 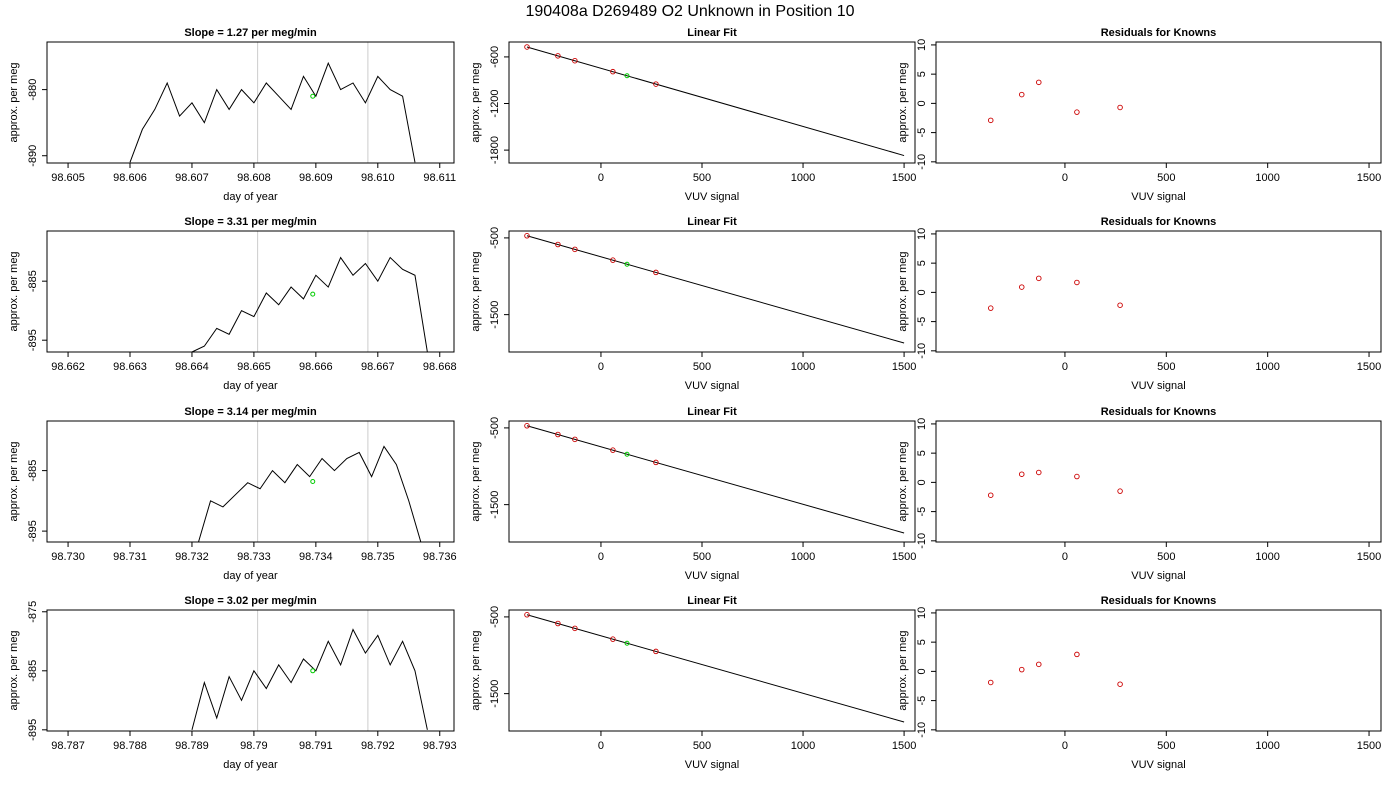 I want to click on x-tick-label: 98.734, so click(x=316, y=557).